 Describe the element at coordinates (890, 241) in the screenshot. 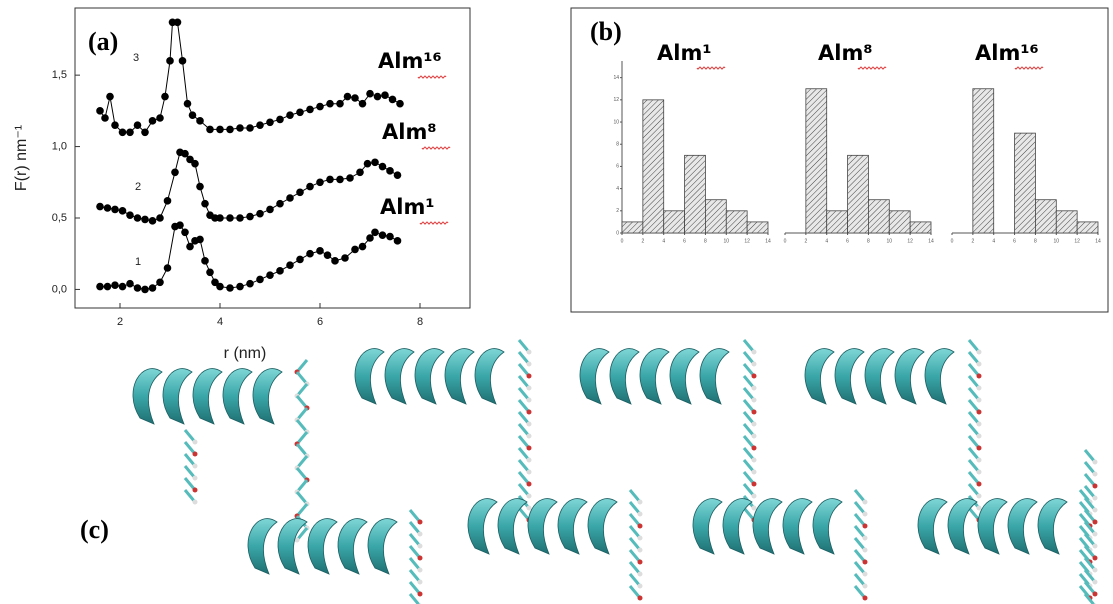

I see `x-tick-label: 10` at that location.